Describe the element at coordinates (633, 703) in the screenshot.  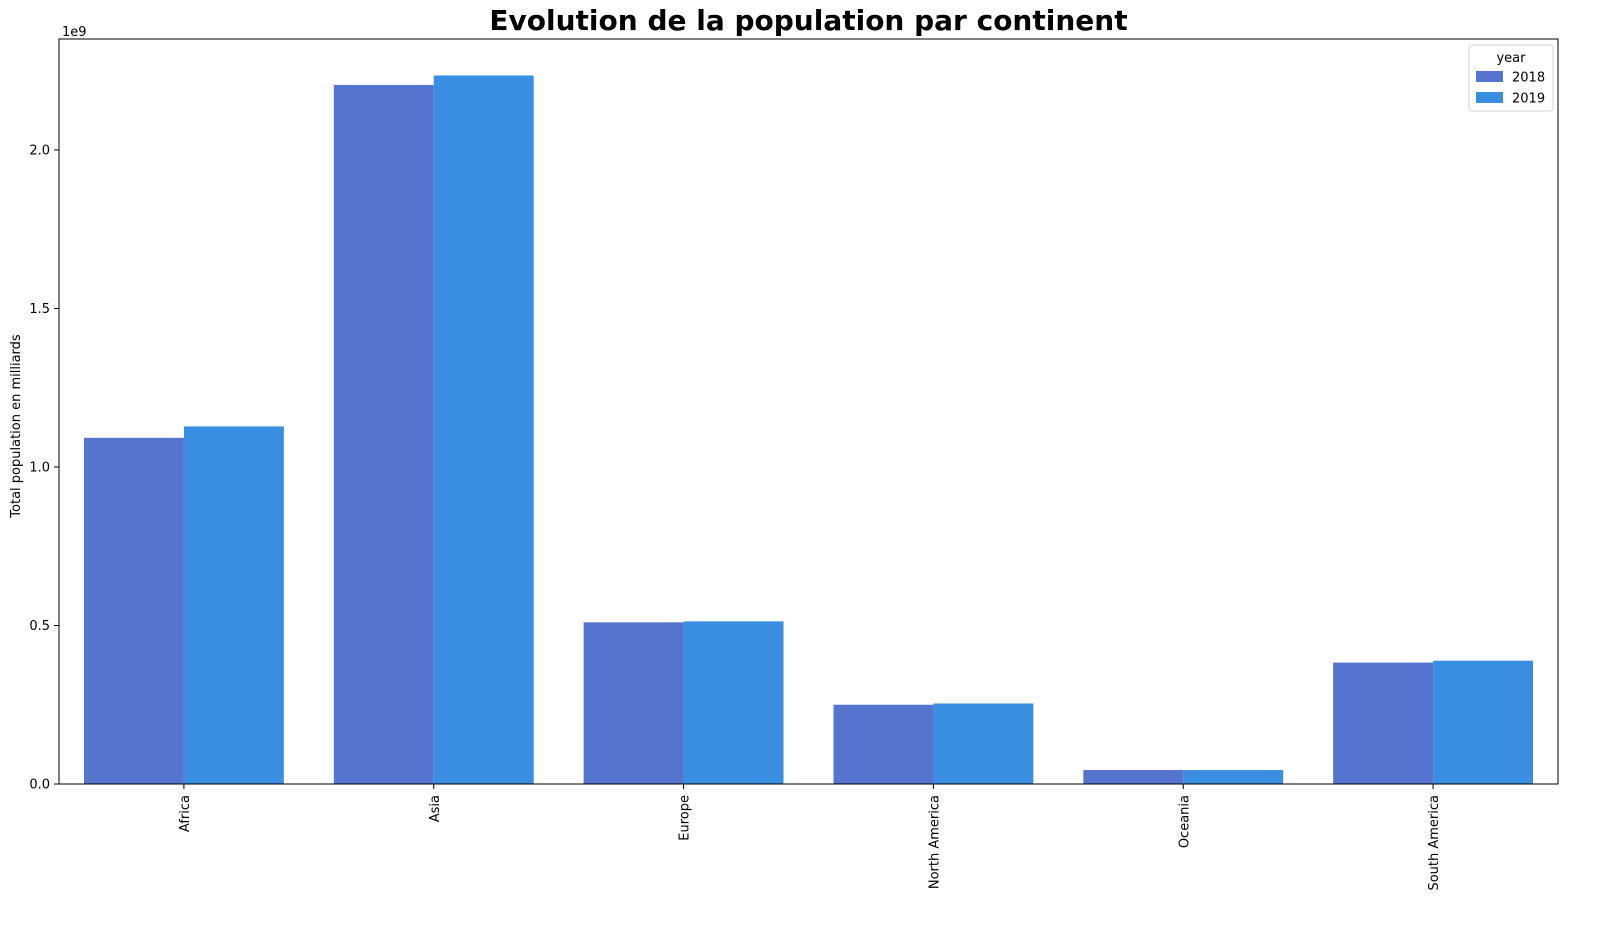
I see `bar-europe-2018` at that location.